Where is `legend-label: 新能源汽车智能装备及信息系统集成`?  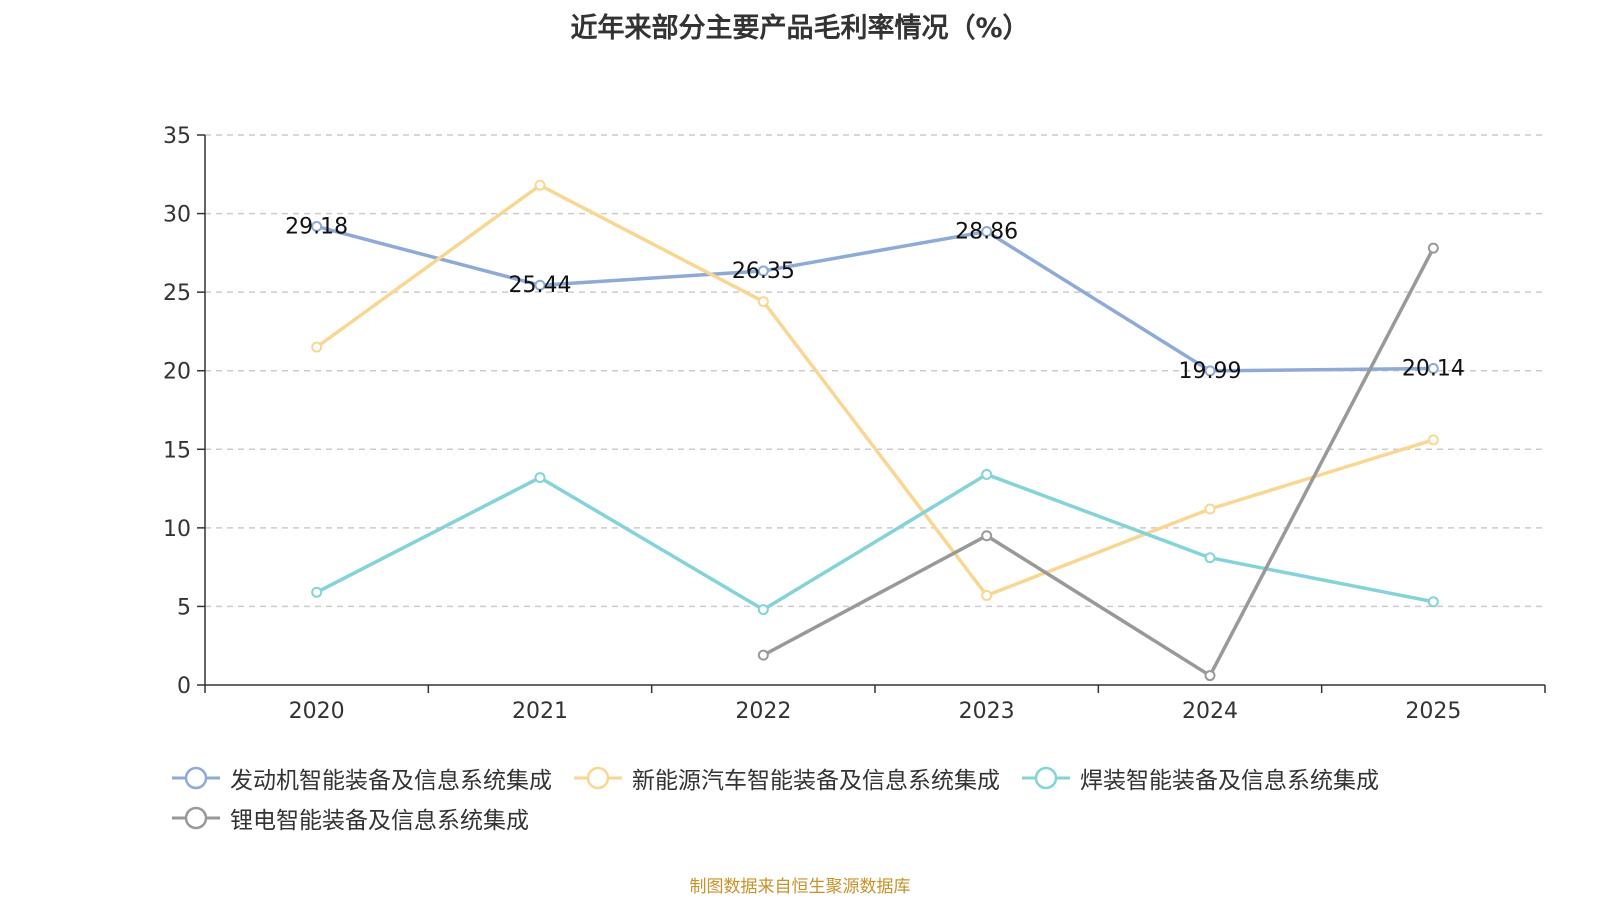
legend-label: 新能源汽车智能装备及信息系统集成 is located at coordinates (816, 781).